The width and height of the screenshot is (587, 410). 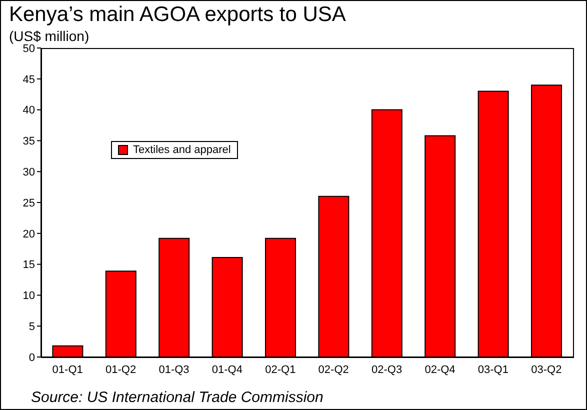 I want to click on y-tick-label: 40, so click(x=28, y=110).